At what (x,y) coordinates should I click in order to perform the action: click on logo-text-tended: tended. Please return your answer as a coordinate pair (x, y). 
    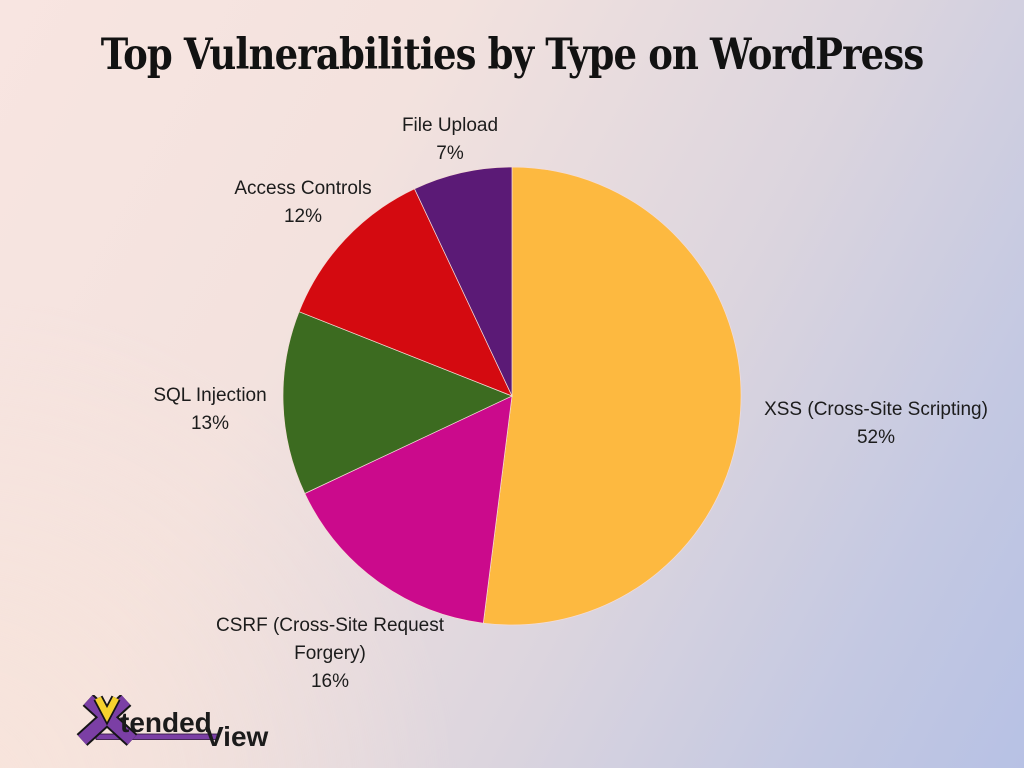
    Looking at the image, I should click on (166, 722).